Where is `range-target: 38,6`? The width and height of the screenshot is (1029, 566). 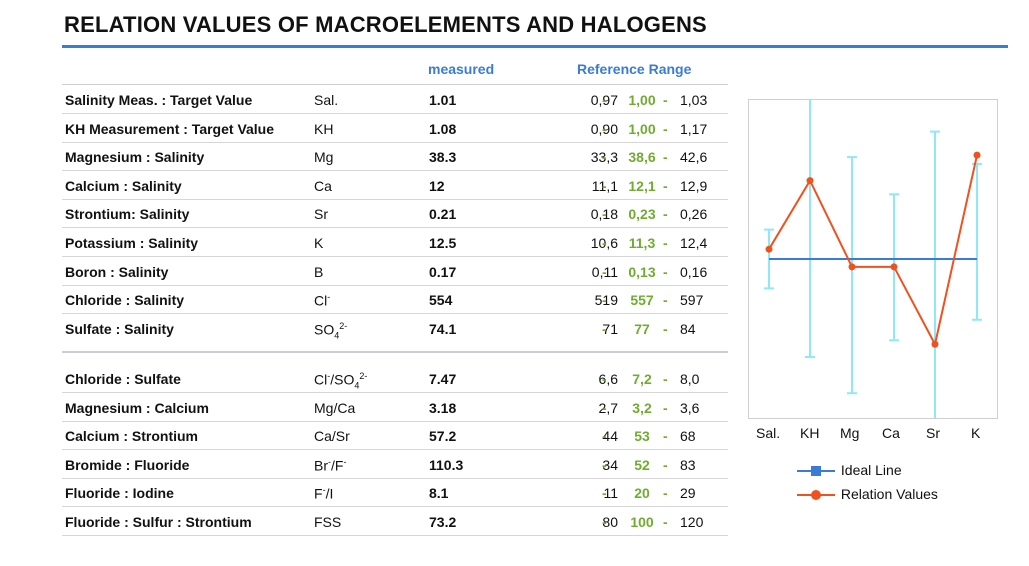
range-target: 38,6 is located at coordinates (642, 157).